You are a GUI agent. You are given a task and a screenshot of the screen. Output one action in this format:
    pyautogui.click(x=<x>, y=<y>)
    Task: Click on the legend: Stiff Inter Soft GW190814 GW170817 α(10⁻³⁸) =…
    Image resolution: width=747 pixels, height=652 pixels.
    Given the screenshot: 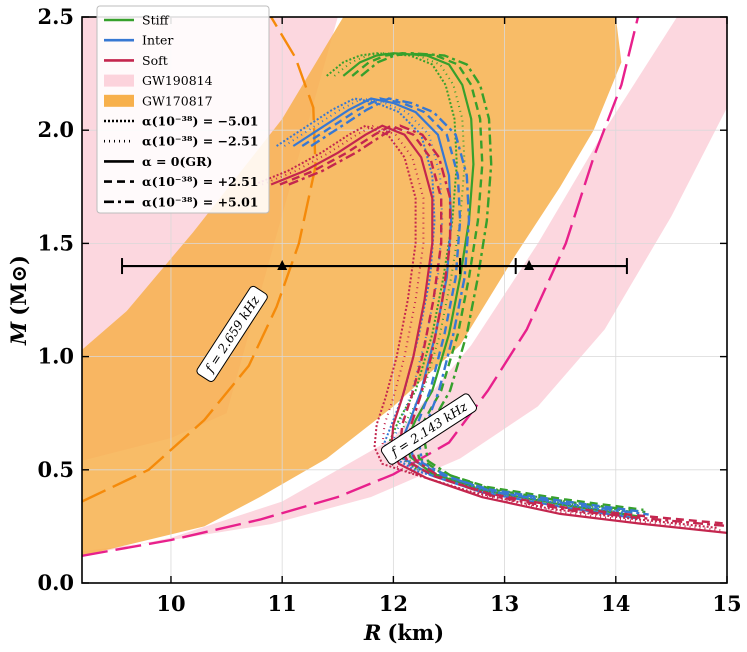 What is the action you would take?
    pyautogui.click(x=183, y=109)
    